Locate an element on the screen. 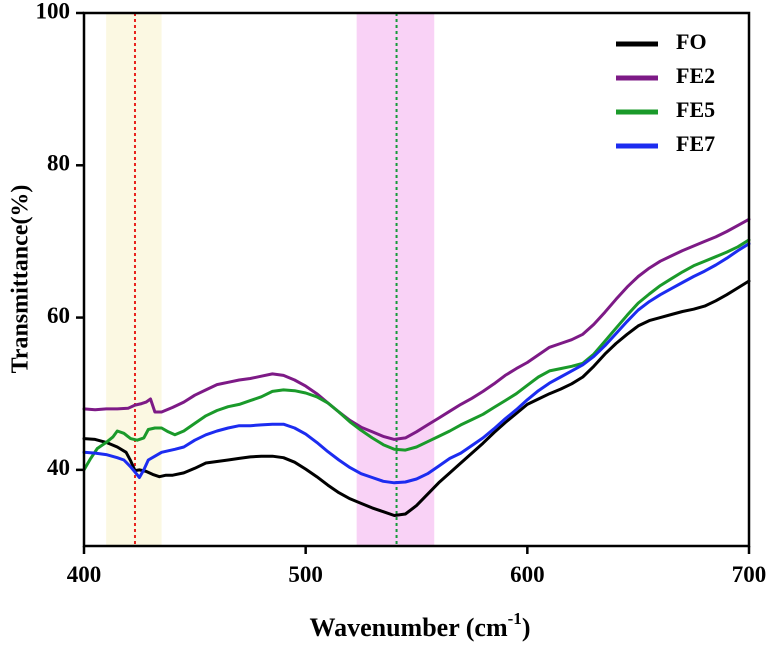 Image resolution: width=774 pixels, height=646 pixels. y-tick-label: 80 is located at coordinates (58, 163).